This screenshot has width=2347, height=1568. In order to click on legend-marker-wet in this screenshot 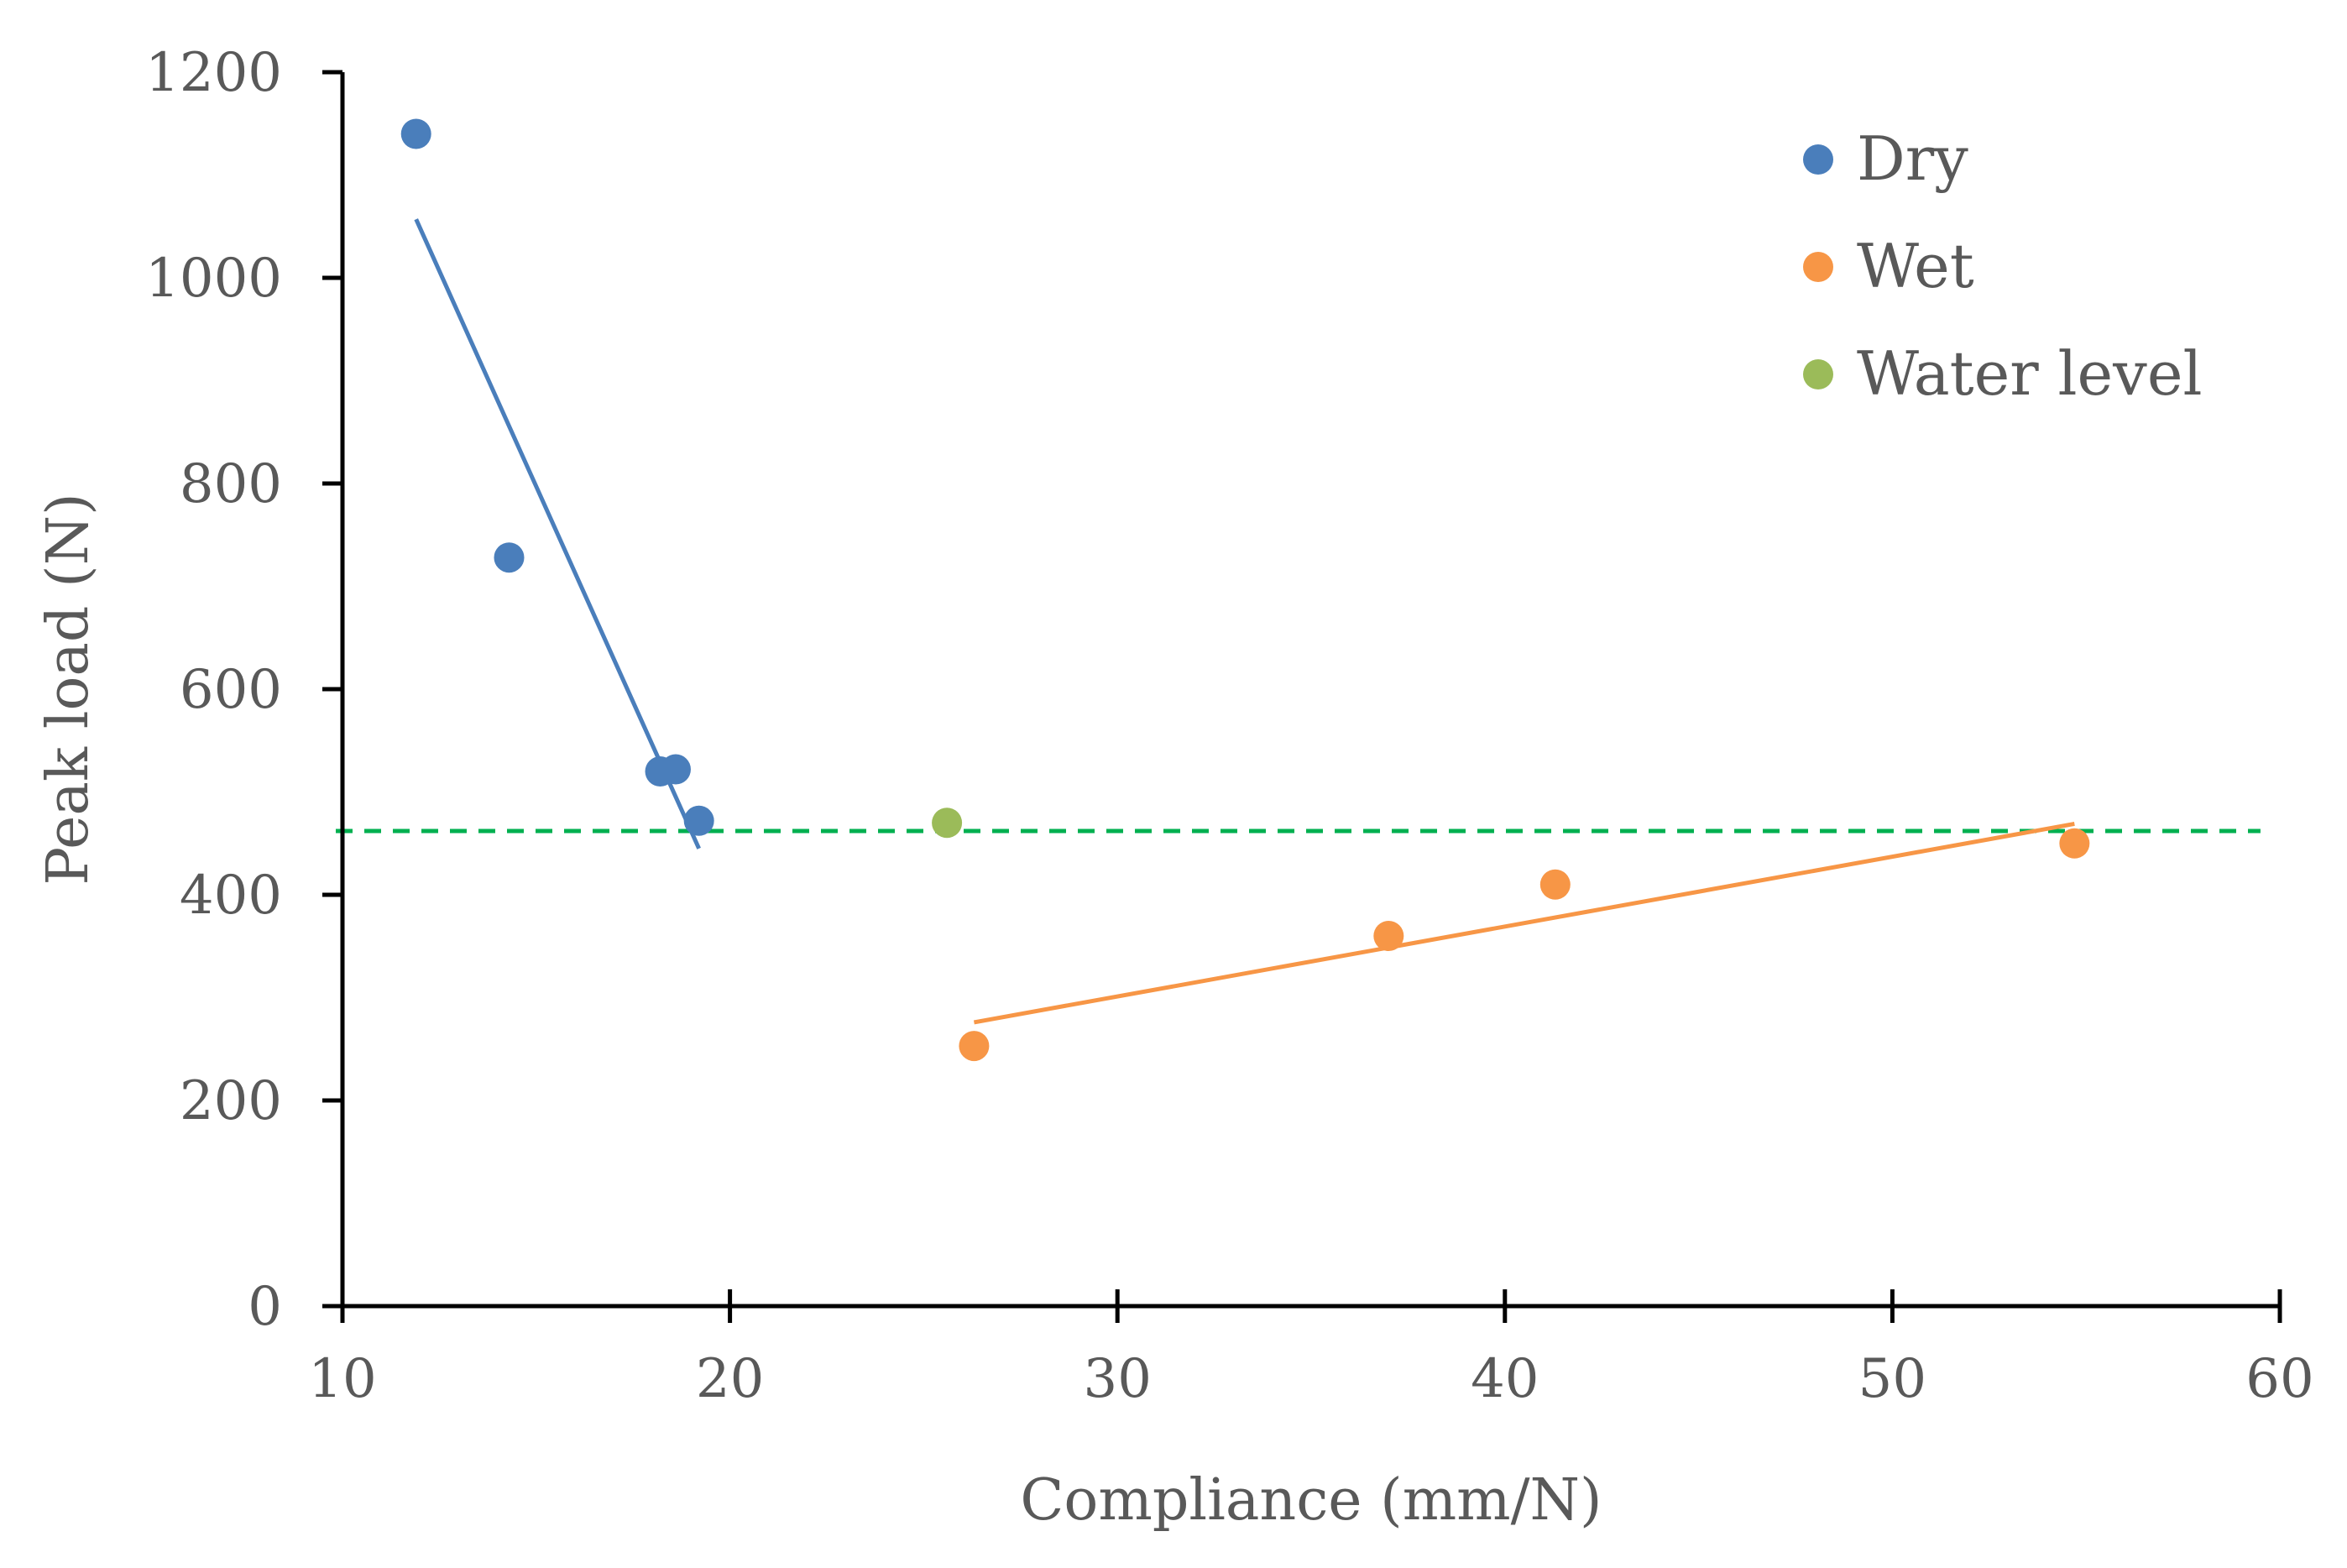, I will do `click(1818, 267)`.